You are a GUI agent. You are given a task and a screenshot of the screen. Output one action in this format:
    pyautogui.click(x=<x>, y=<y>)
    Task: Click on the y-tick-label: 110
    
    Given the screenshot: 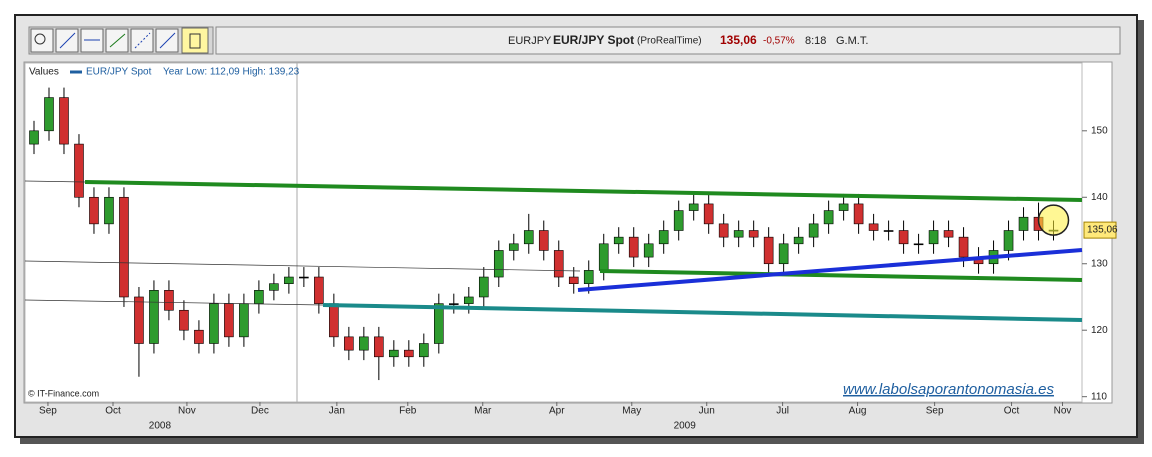 What is the action you would take?
    pyautogui.click(x=1099, y=396)
    